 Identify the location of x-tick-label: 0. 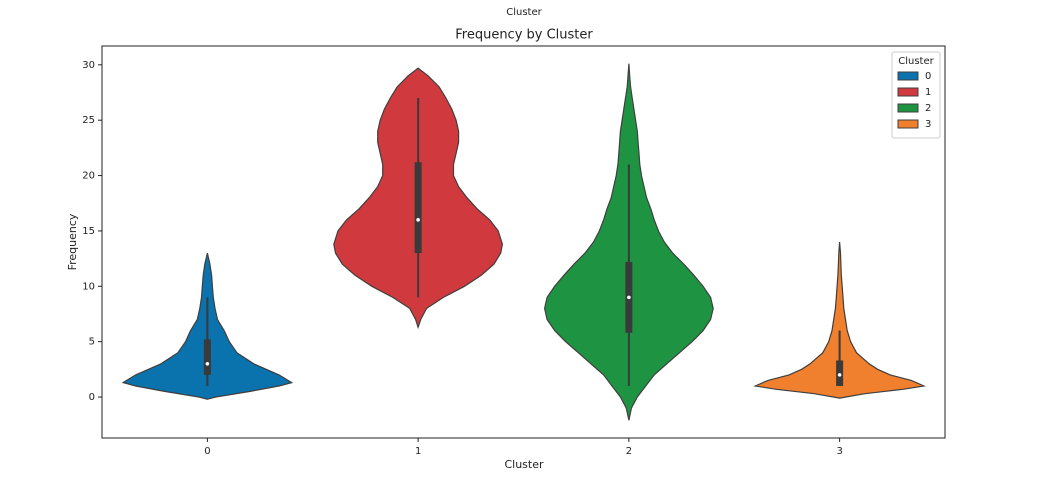
(207, 451).